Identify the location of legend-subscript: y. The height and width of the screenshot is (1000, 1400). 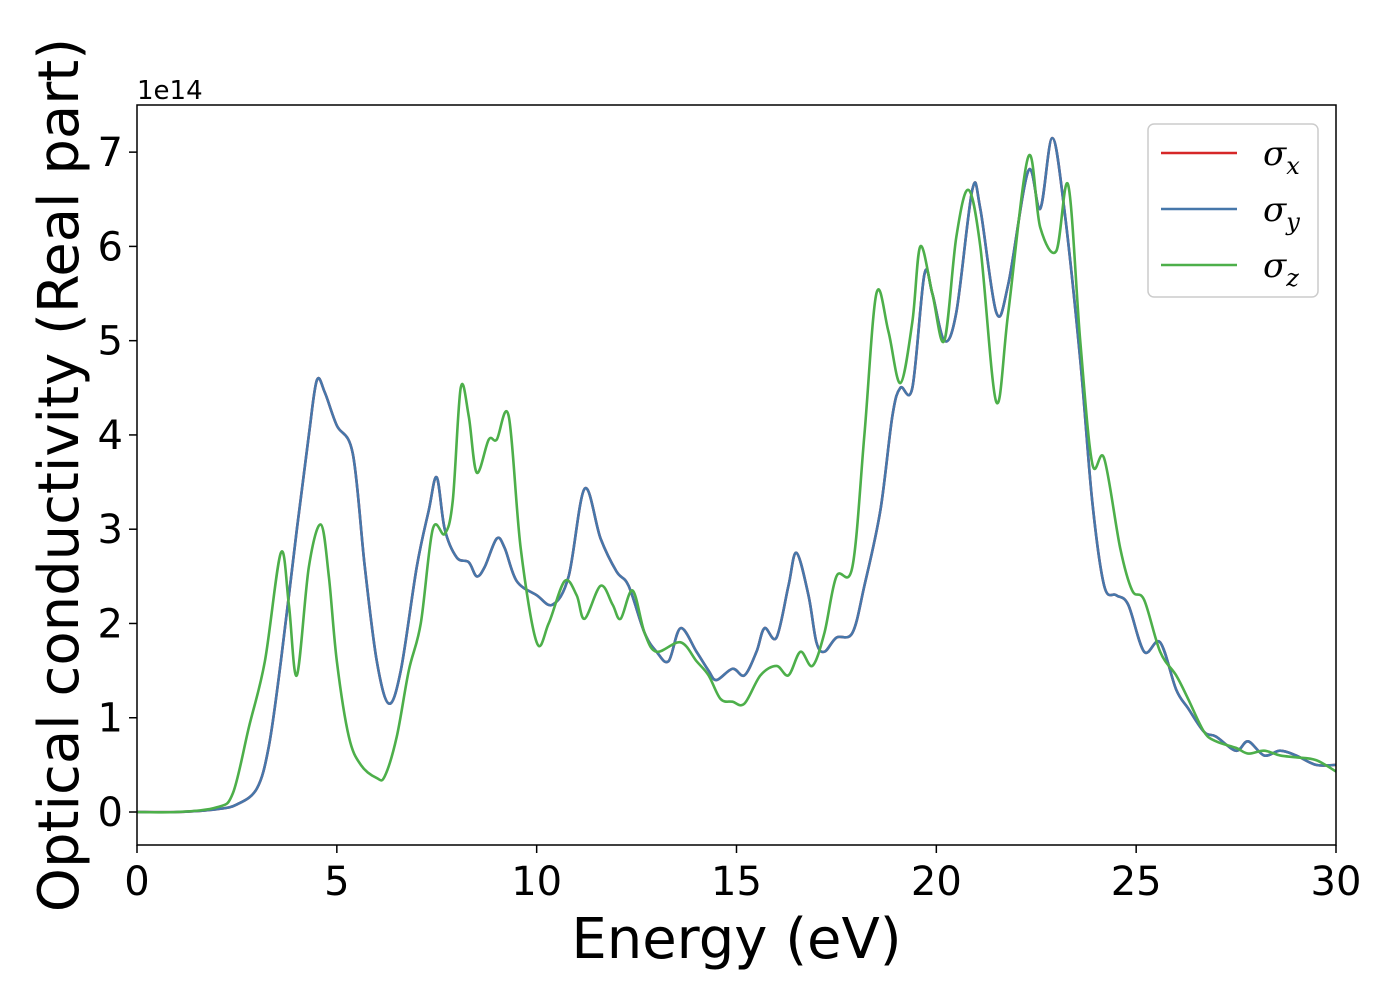
(1292, 222).